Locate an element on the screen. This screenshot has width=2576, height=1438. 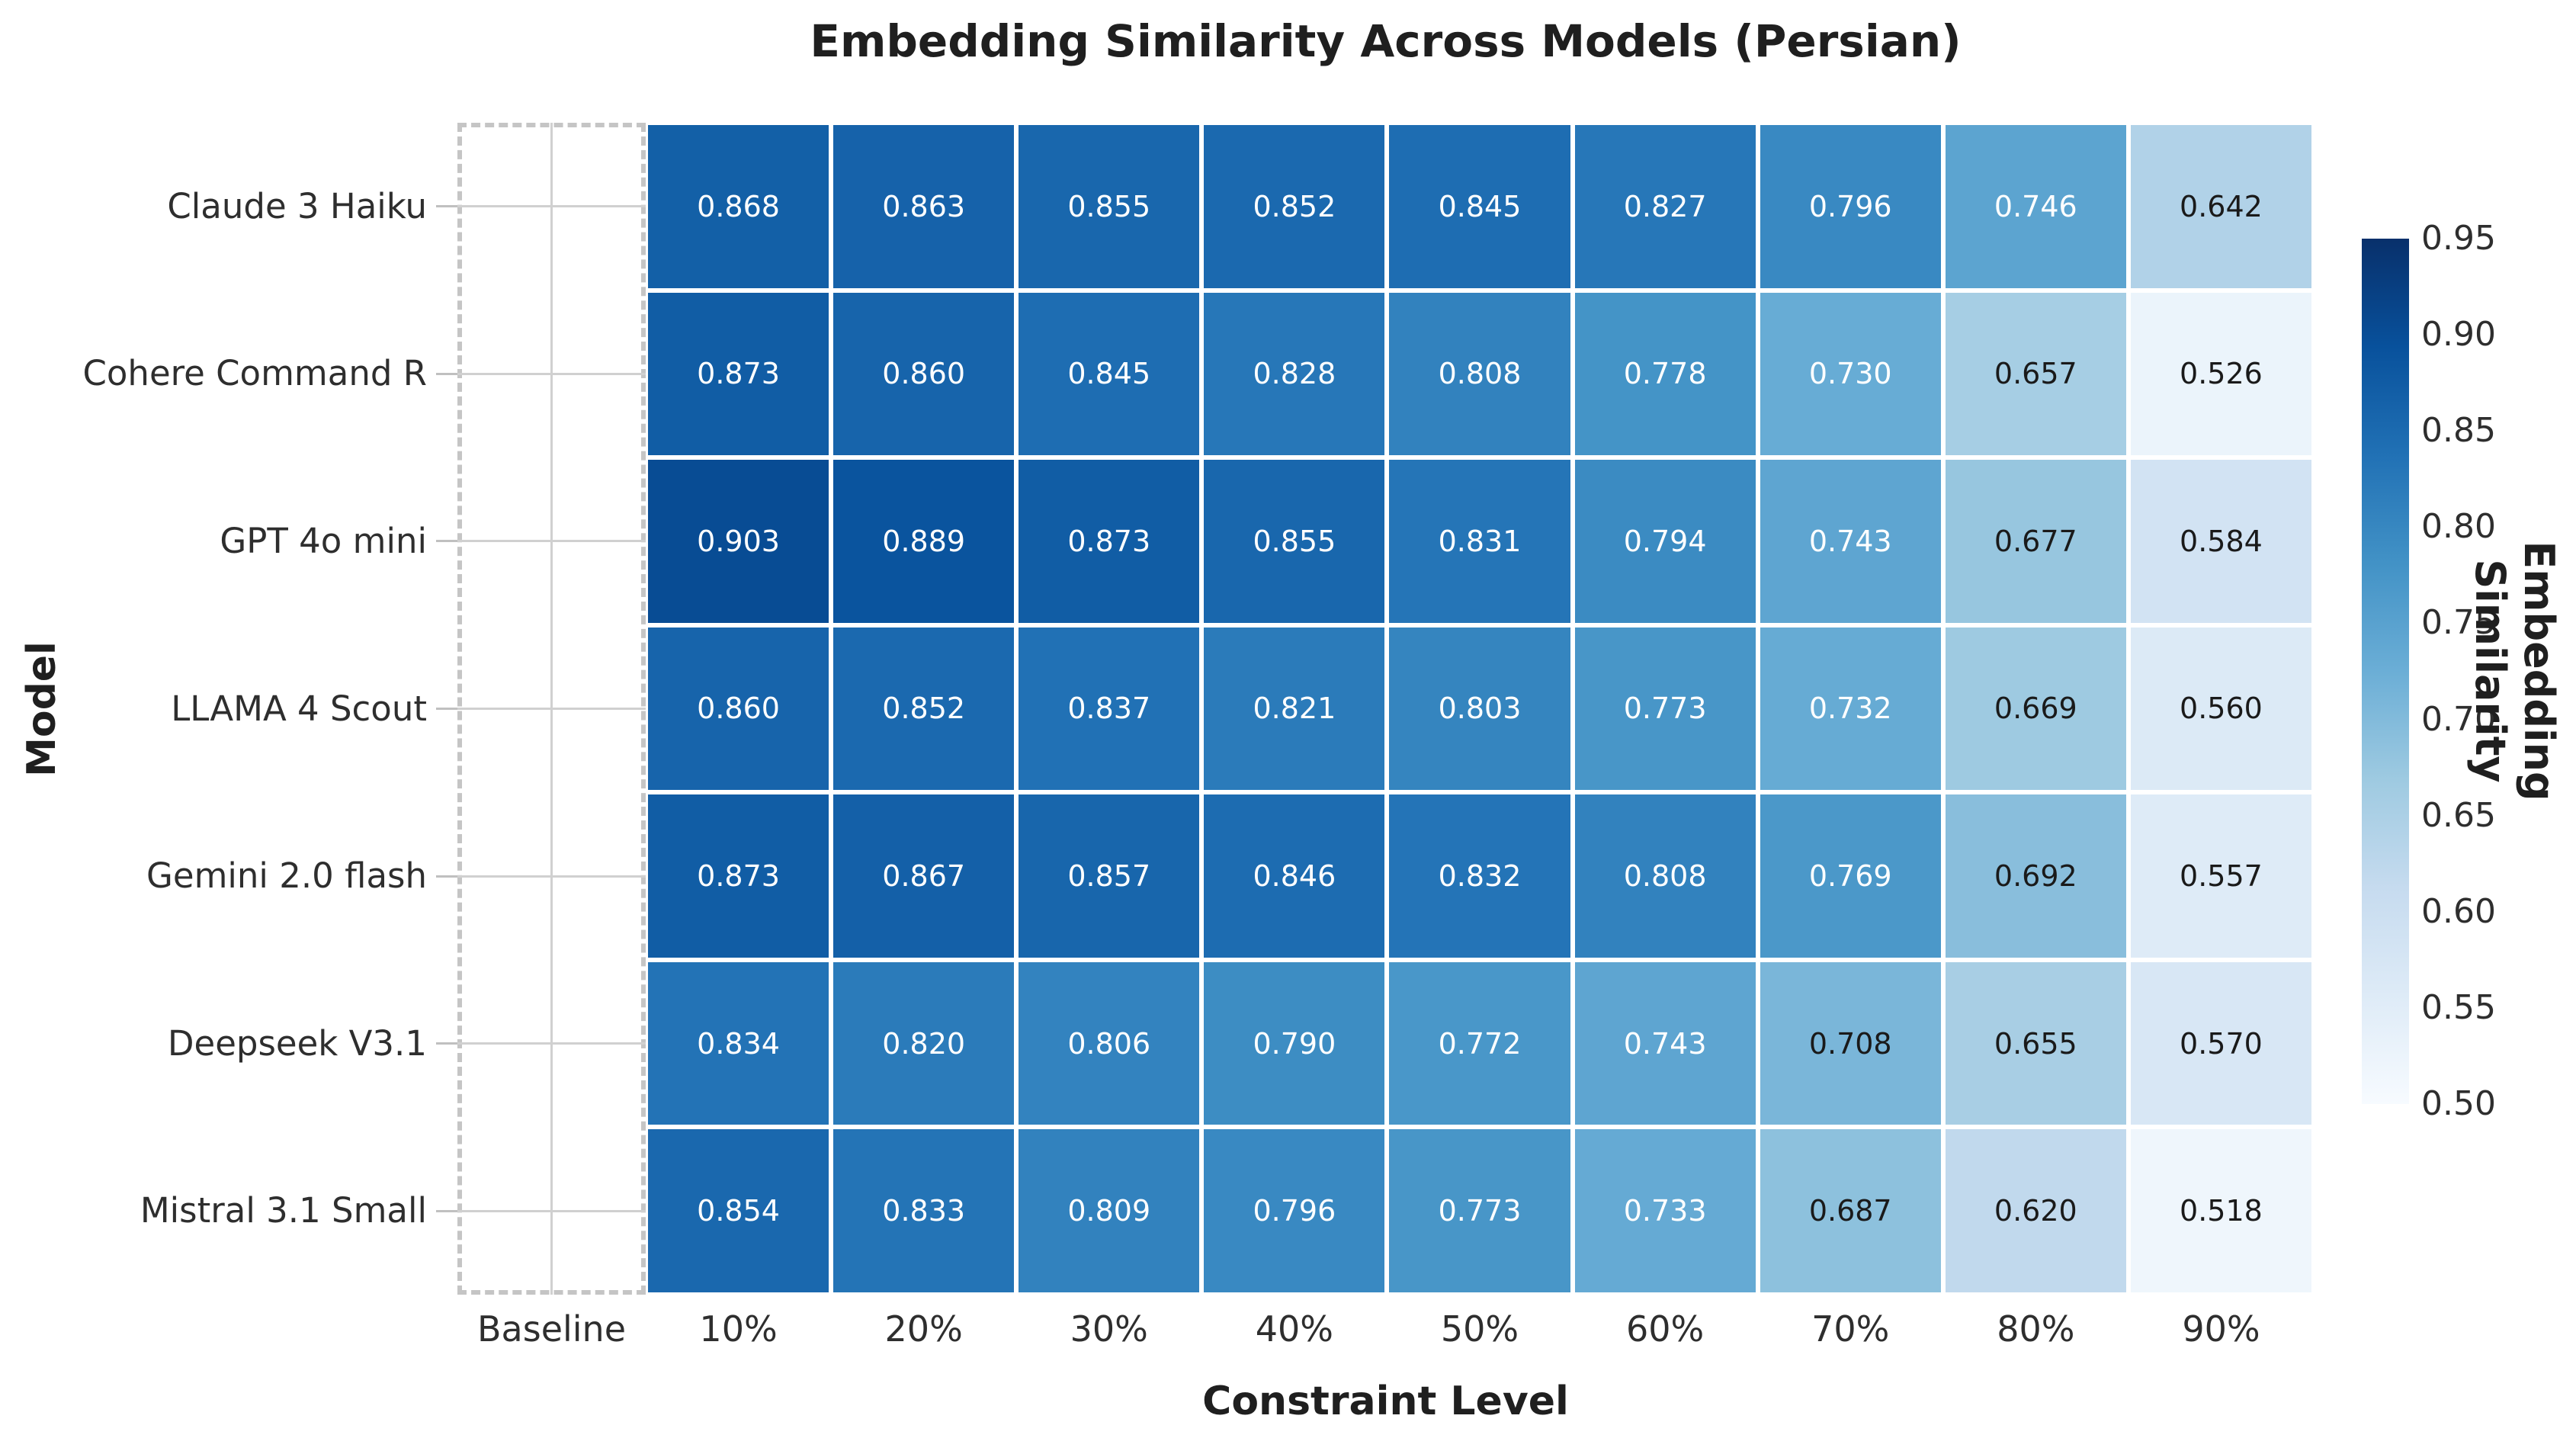
x-tick-label: 20% is located at coordinates (923, 1329).